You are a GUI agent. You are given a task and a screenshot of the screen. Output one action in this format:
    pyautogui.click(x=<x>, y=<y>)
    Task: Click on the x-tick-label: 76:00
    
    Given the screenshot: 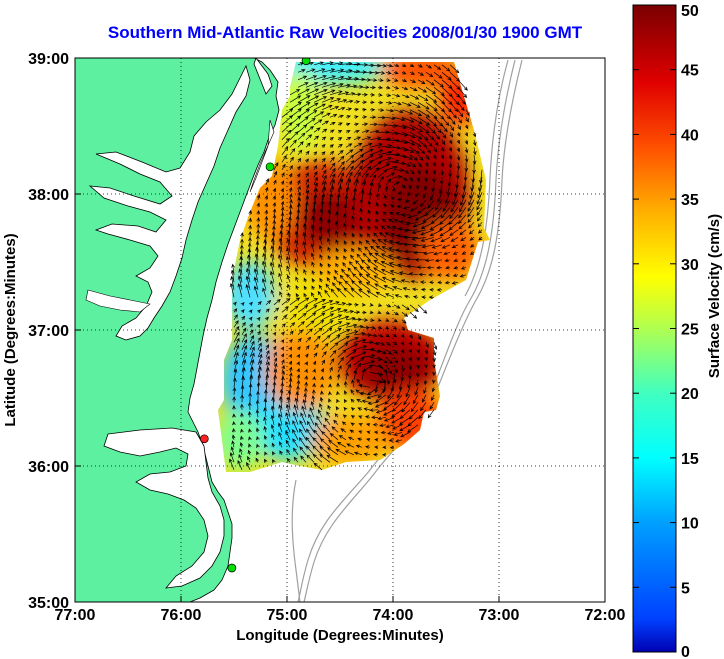 What is the action you would take?
    pyautogui.click(x=181, y=615)
    